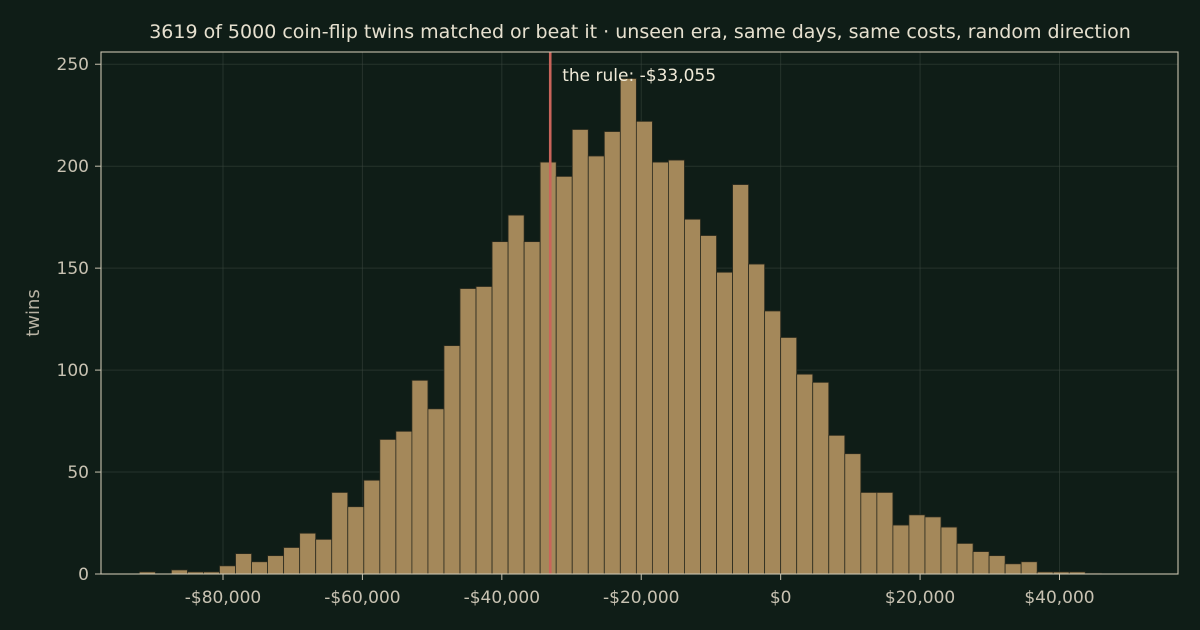  What do you see at coordinates (73, 65) in the screenshot?
I see `y-tick-label: 250` at bounding box center [73, 65].